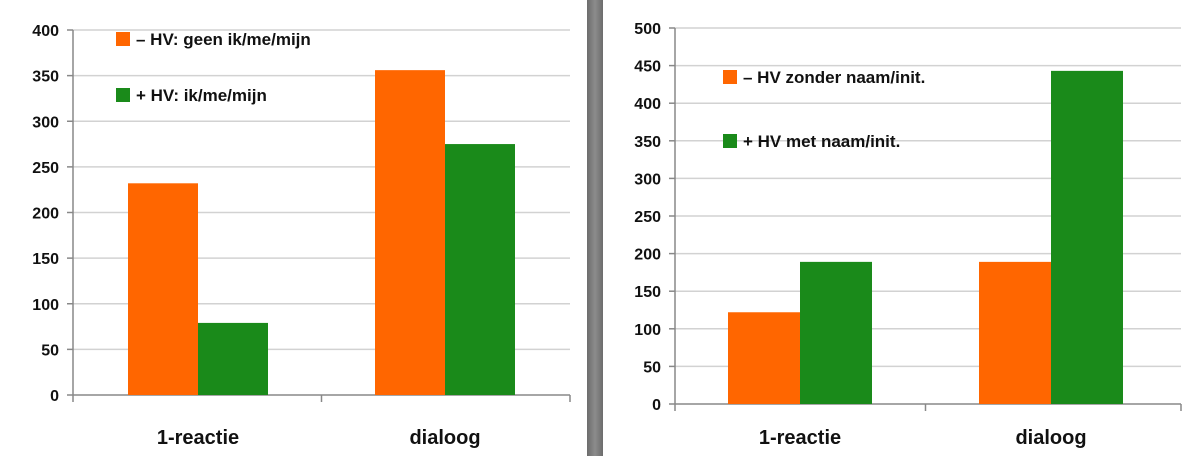 Image resolution: width=1190 pixels, height=456 pixels. I want to click on legend-label: + HV met naam/init., so click(821, 141).